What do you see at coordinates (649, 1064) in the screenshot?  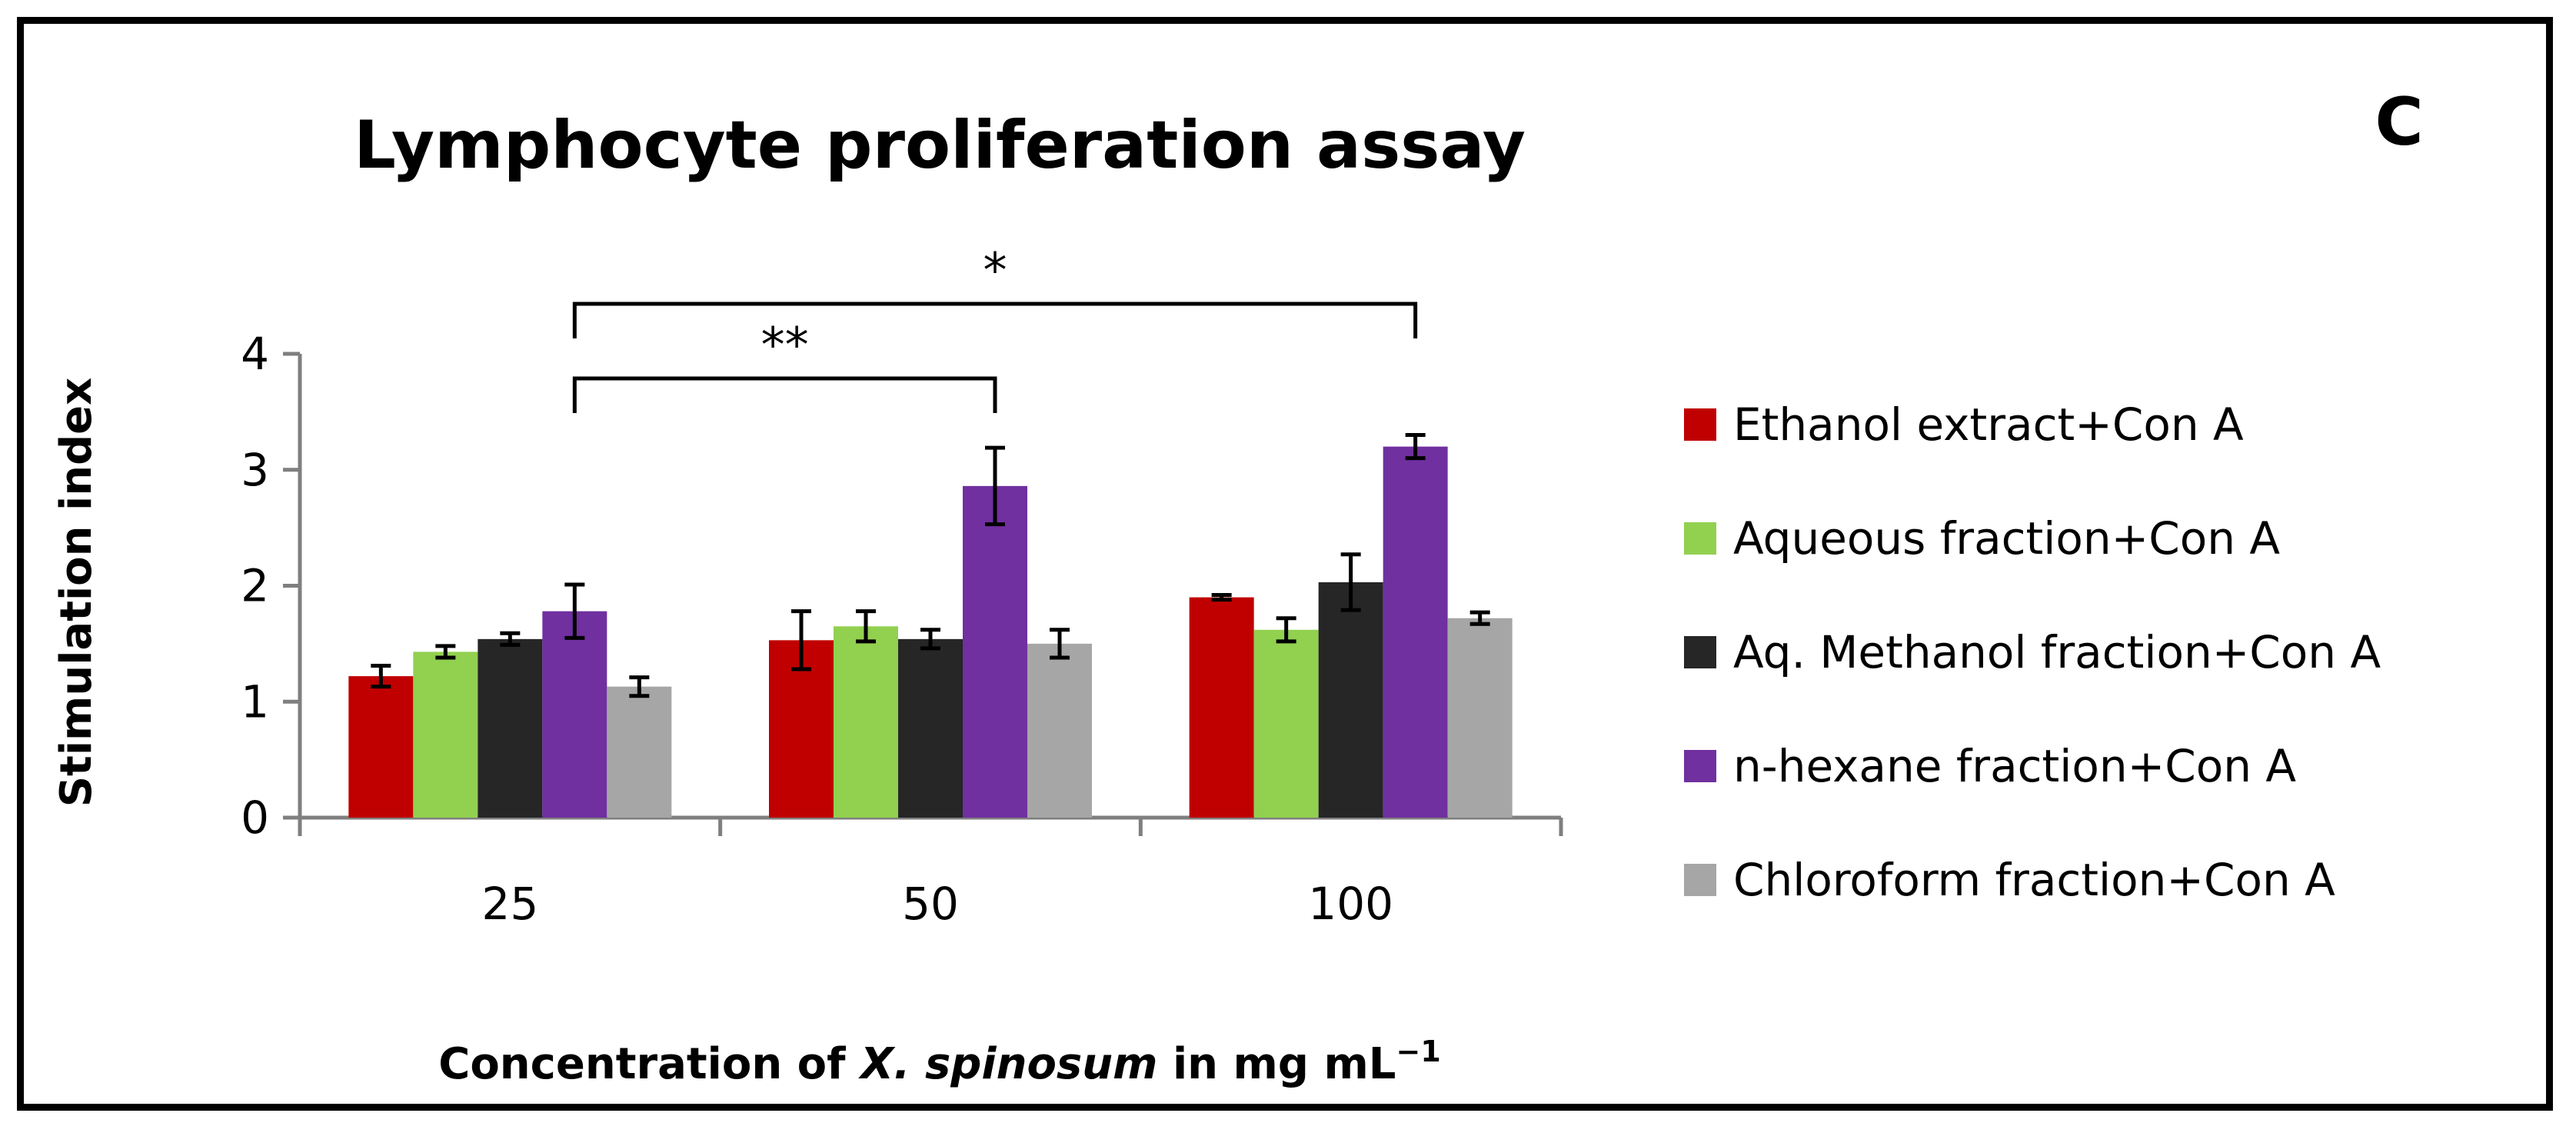 I see `x-axis-title-part: Concentration of` at bounding box center [649, 1064].